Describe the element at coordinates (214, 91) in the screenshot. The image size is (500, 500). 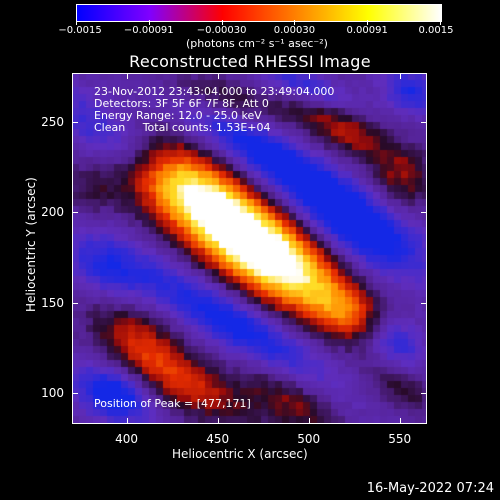
I see `info-time-range: 23-Nov-2012 23:43:04.000 to 23:49:04.000` at that location.